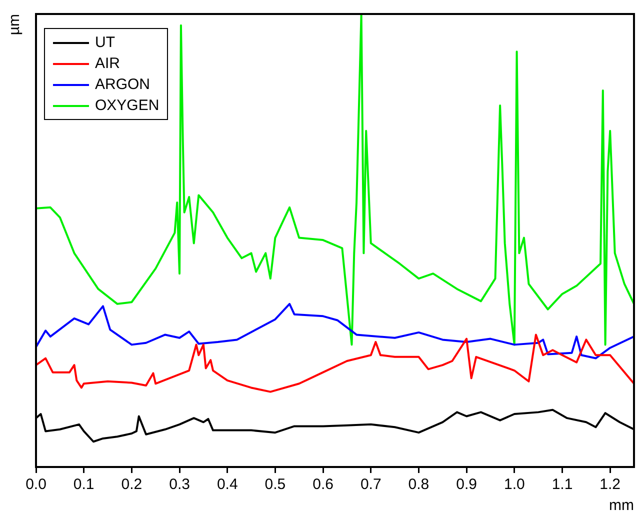  Describe the element at coordinates (83, 485) in the screenshot. I see `x-tick-label: 0.1` at that location.